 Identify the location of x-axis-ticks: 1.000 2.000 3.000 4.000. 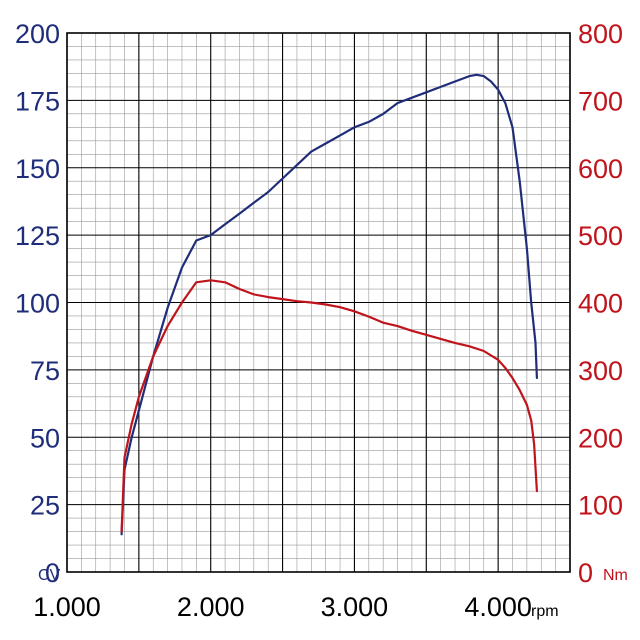
(282, 607).